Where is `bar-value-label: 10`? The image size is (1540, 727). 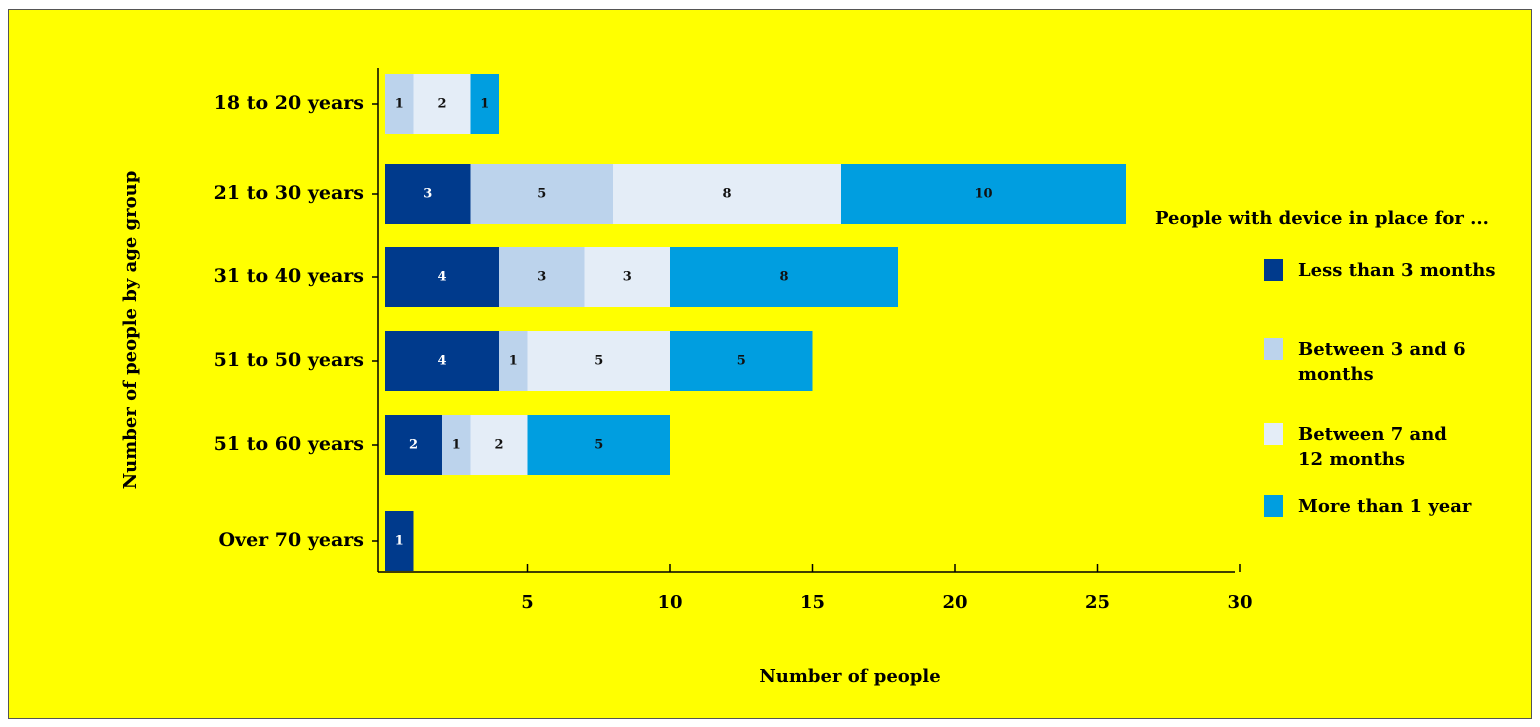 bar-value-label: 10 is located at coordinates (983, 194).